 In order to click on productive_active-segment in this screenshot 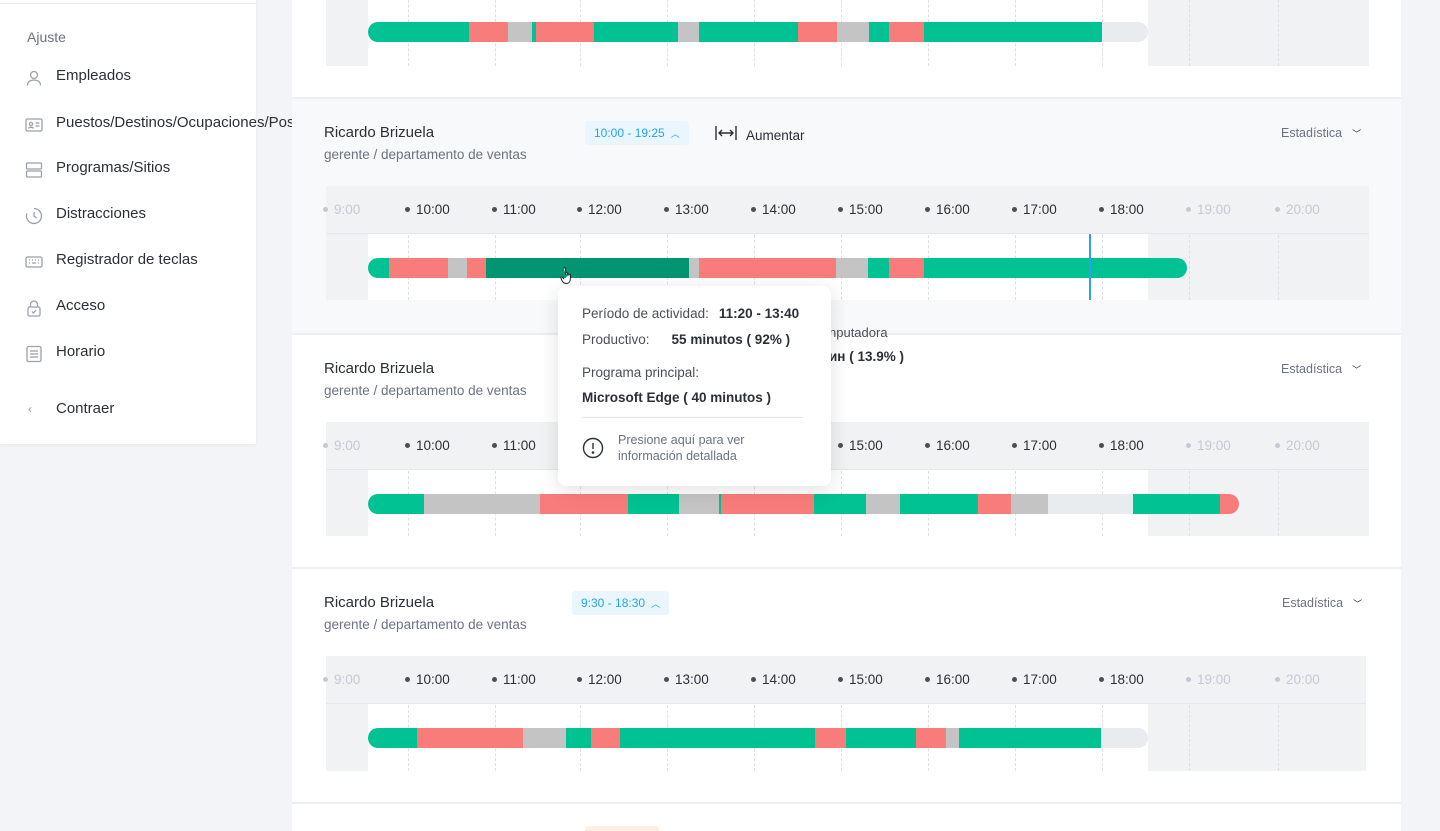, I will do `click(587, 268)`.